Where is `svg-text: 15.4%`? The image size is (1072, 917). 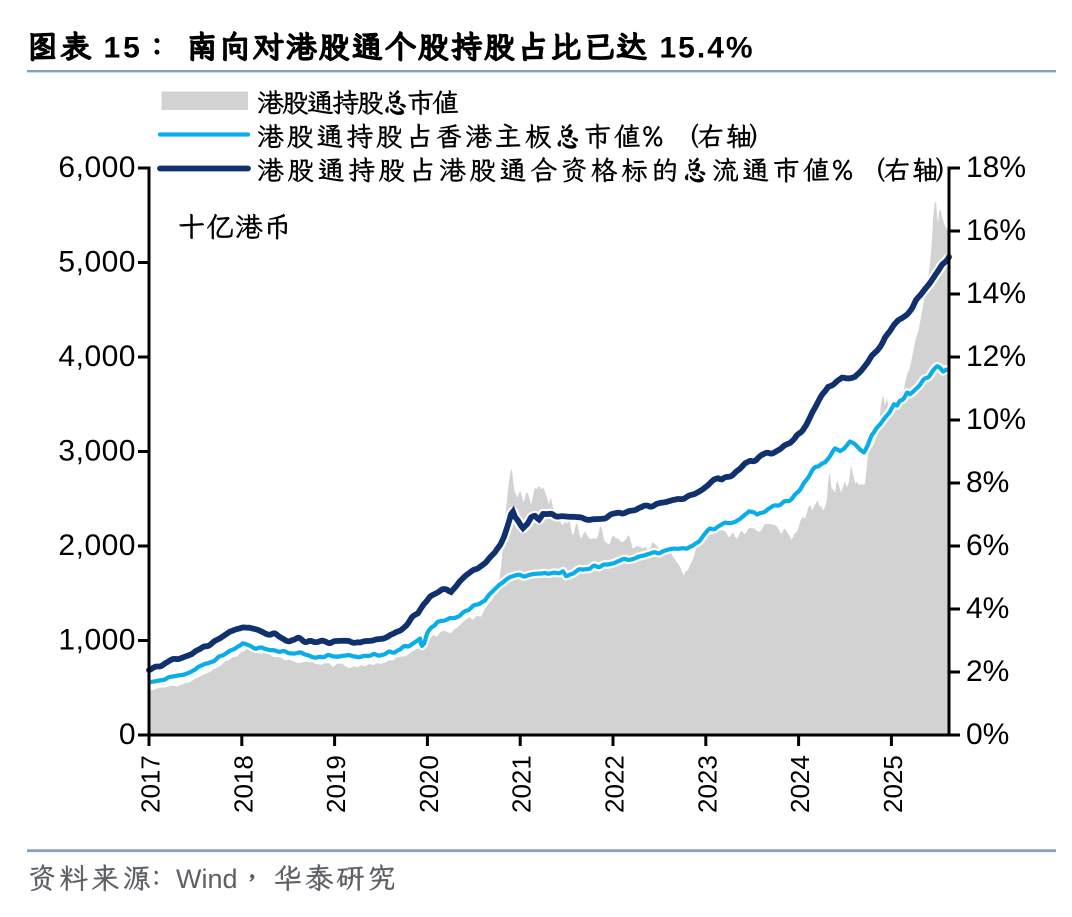 svg-text: 15.4% is located at coordinates (707, 48).